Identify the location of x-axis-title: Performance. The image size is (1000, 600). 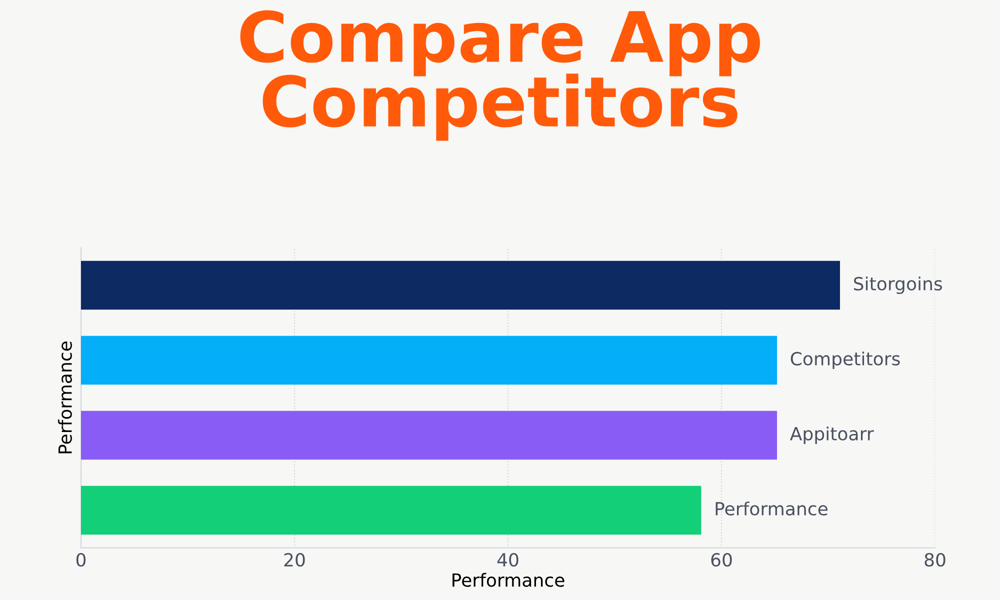
(508, 579).